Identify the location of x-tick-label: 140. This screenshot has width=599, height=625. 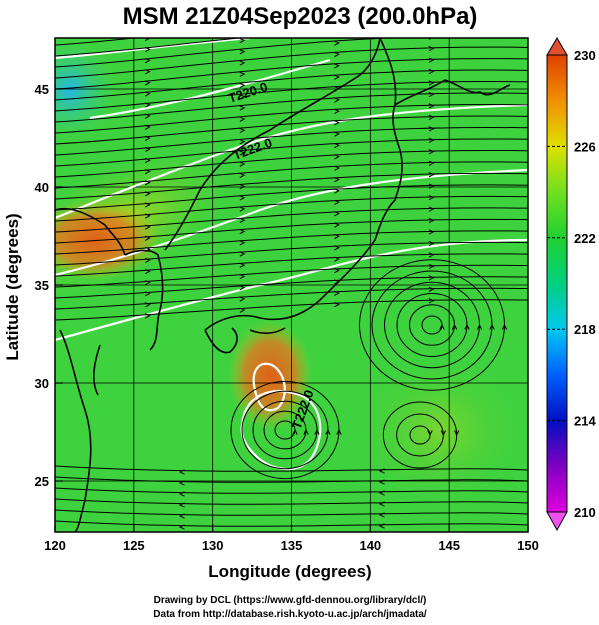
(370, 545).